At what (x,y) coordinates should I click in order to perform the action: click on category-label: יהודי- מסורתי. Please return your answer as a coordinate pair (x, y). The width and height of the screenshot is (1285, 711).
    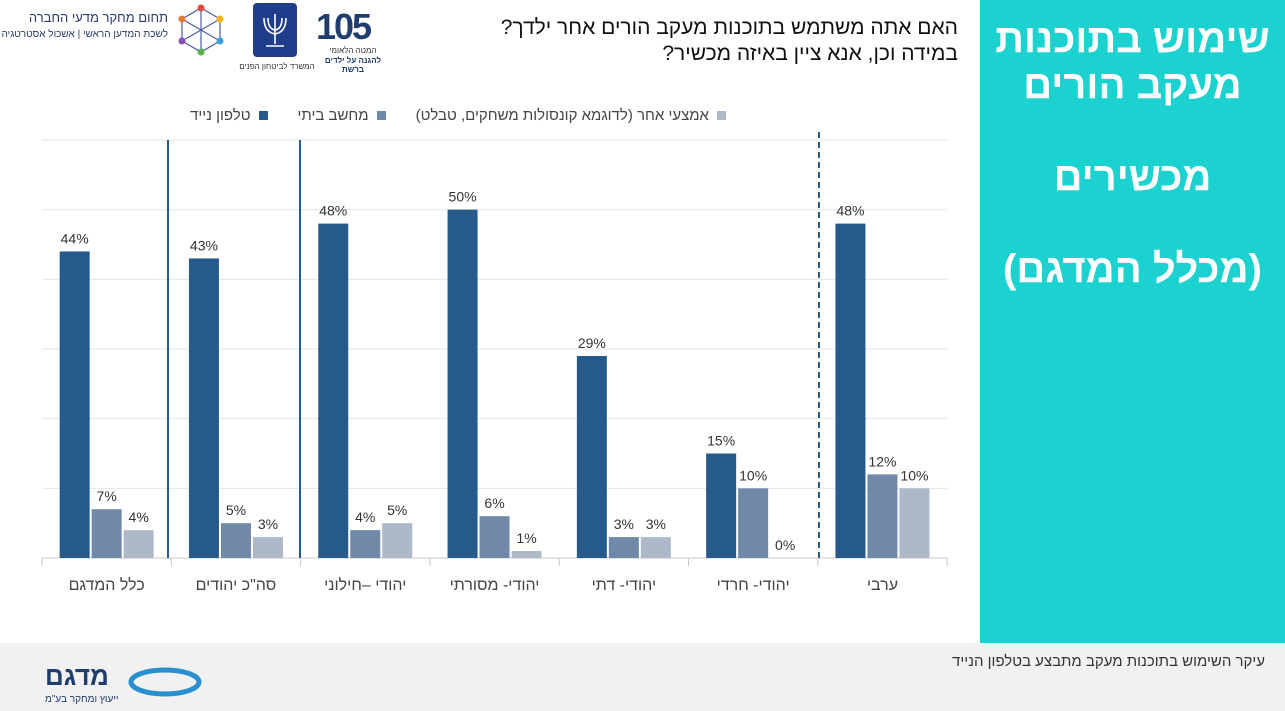
    Looking at the image, I should click on (495, 585).